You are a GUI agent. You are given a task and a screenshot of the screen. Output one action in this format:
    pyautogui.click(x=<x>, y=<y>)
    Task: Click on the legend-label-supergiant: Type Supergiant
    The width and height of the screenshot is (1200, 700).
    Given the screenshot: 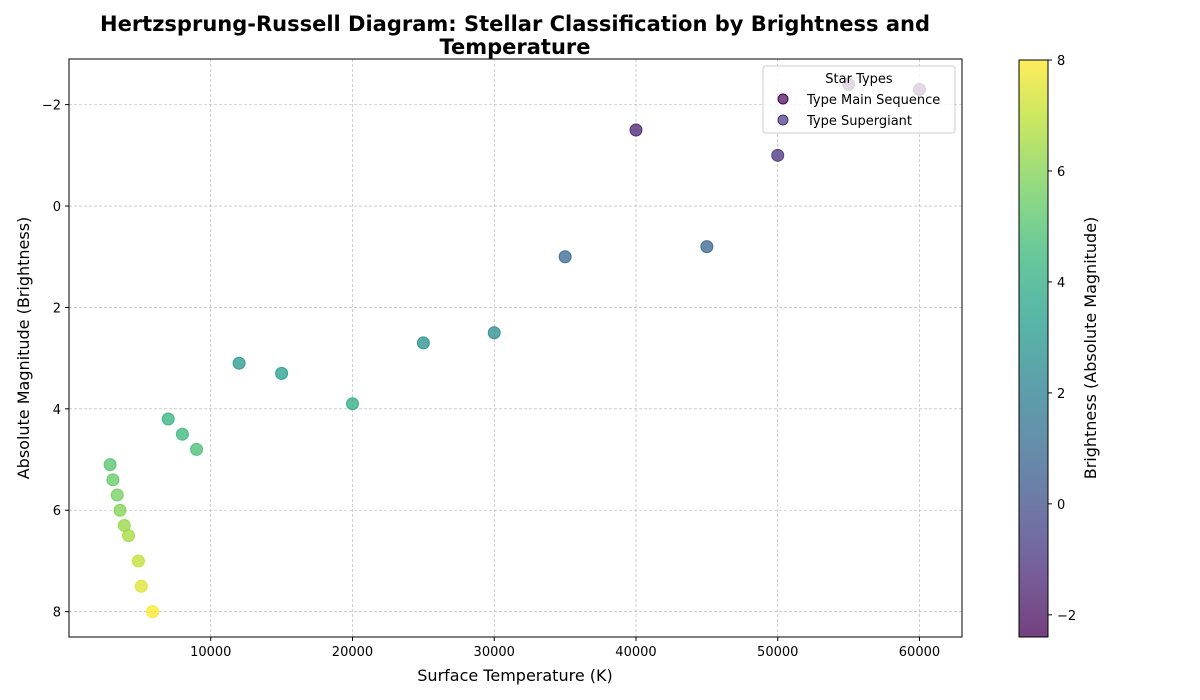 What is the action you would take?
    pyautogui.click(x=859, y=121)
    